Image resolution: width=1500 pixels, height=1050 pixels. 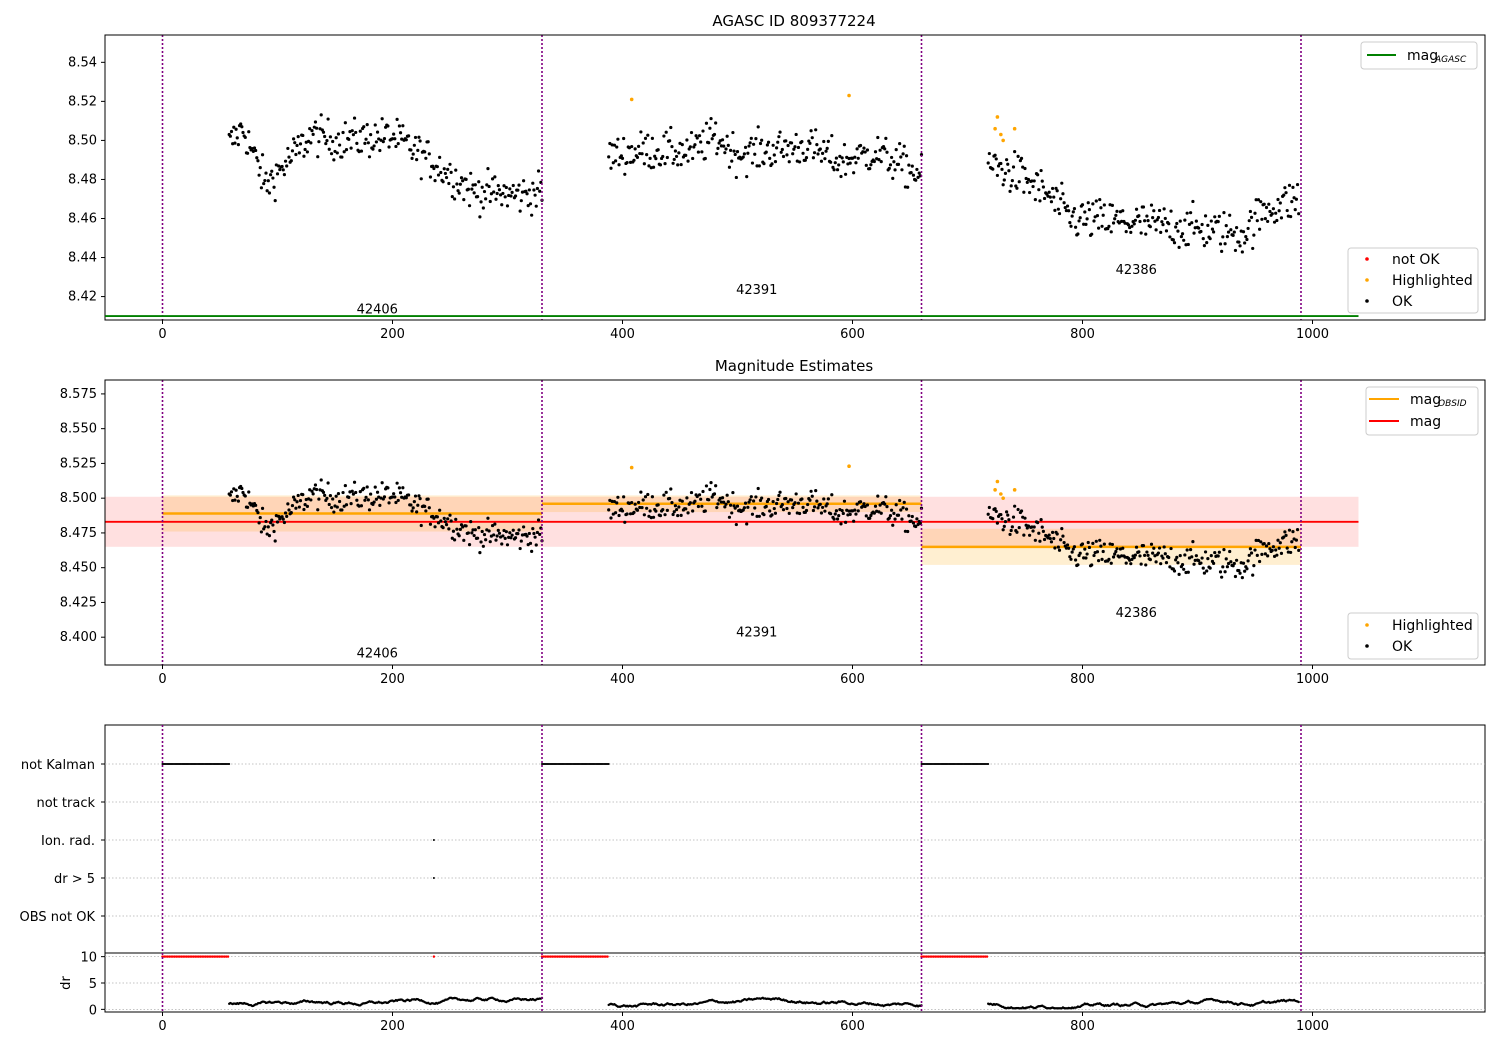 I want to click on magnitude-estimates-title: Magnitude Estimates, so click(x=794, y=366).